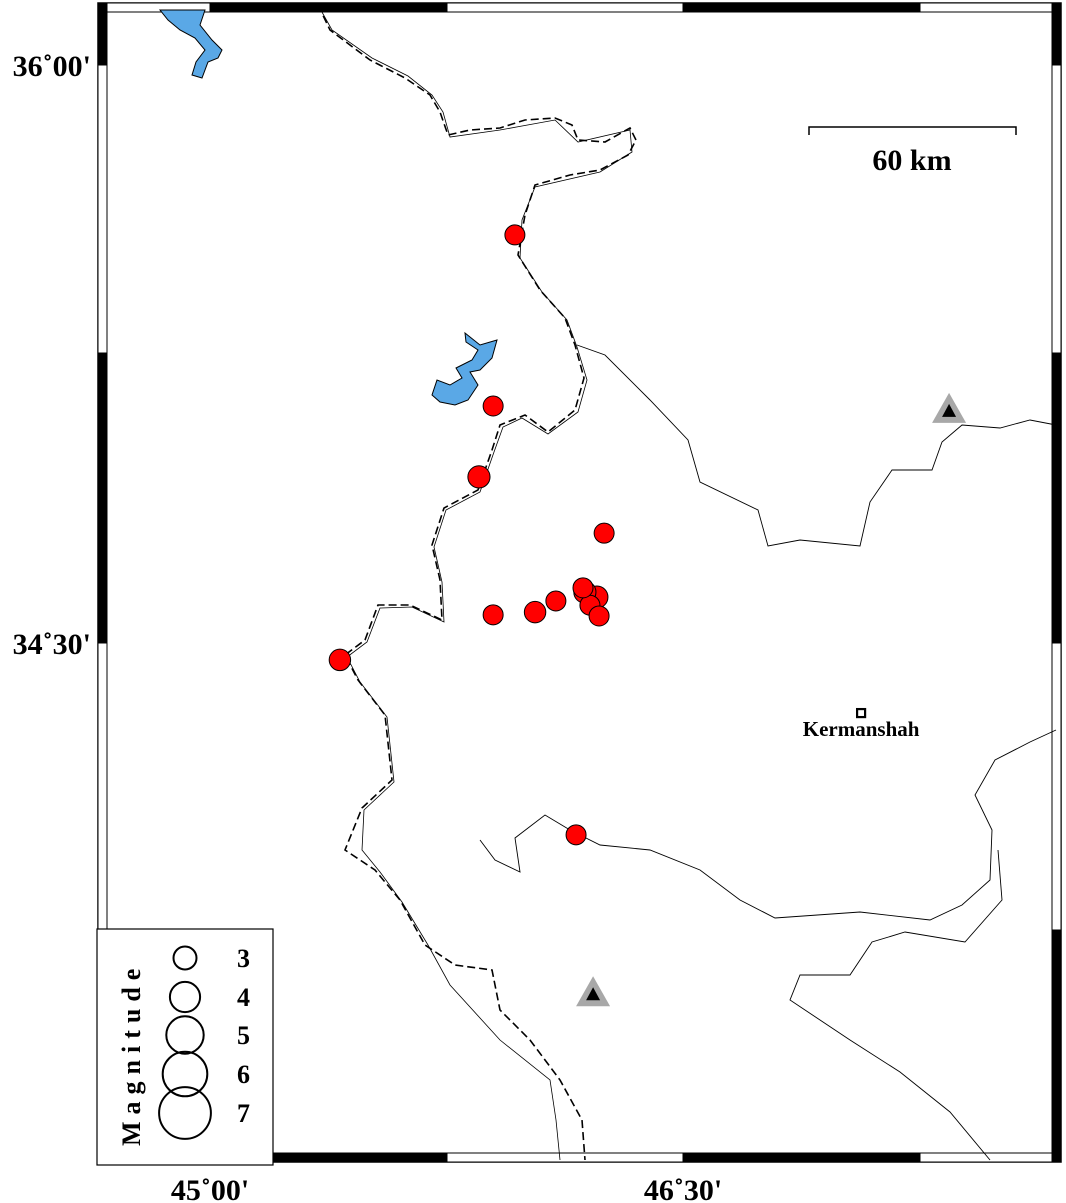 The height and width of the screenshot is (1203, 1066). I want to click on lon-tick-label: 46˚30', so click(683, 1188).